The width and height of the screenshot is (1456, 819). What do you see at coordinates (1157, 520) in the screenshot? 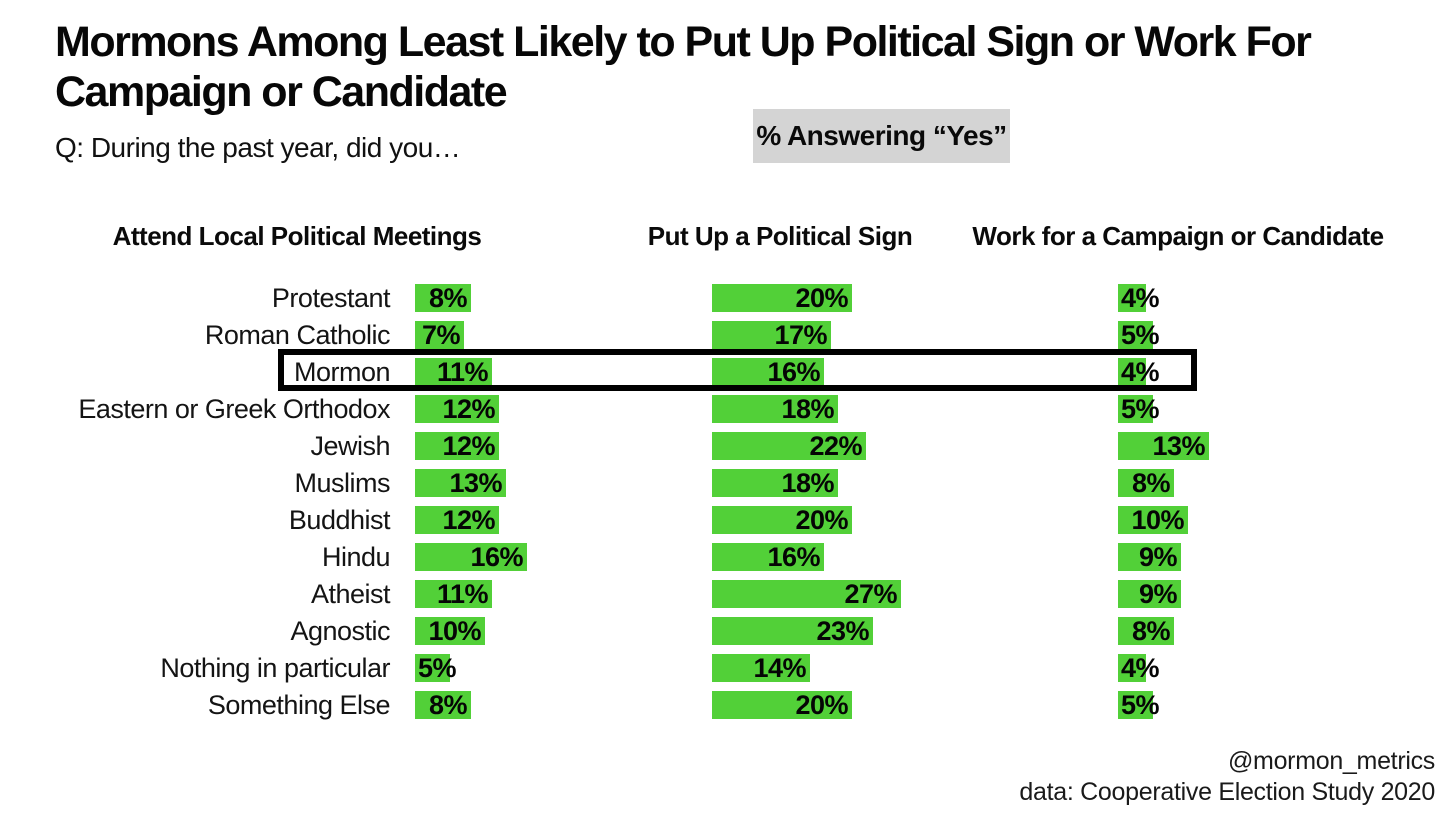
I see `bar-value-label: 10%` at bounding box center [1157, 520].